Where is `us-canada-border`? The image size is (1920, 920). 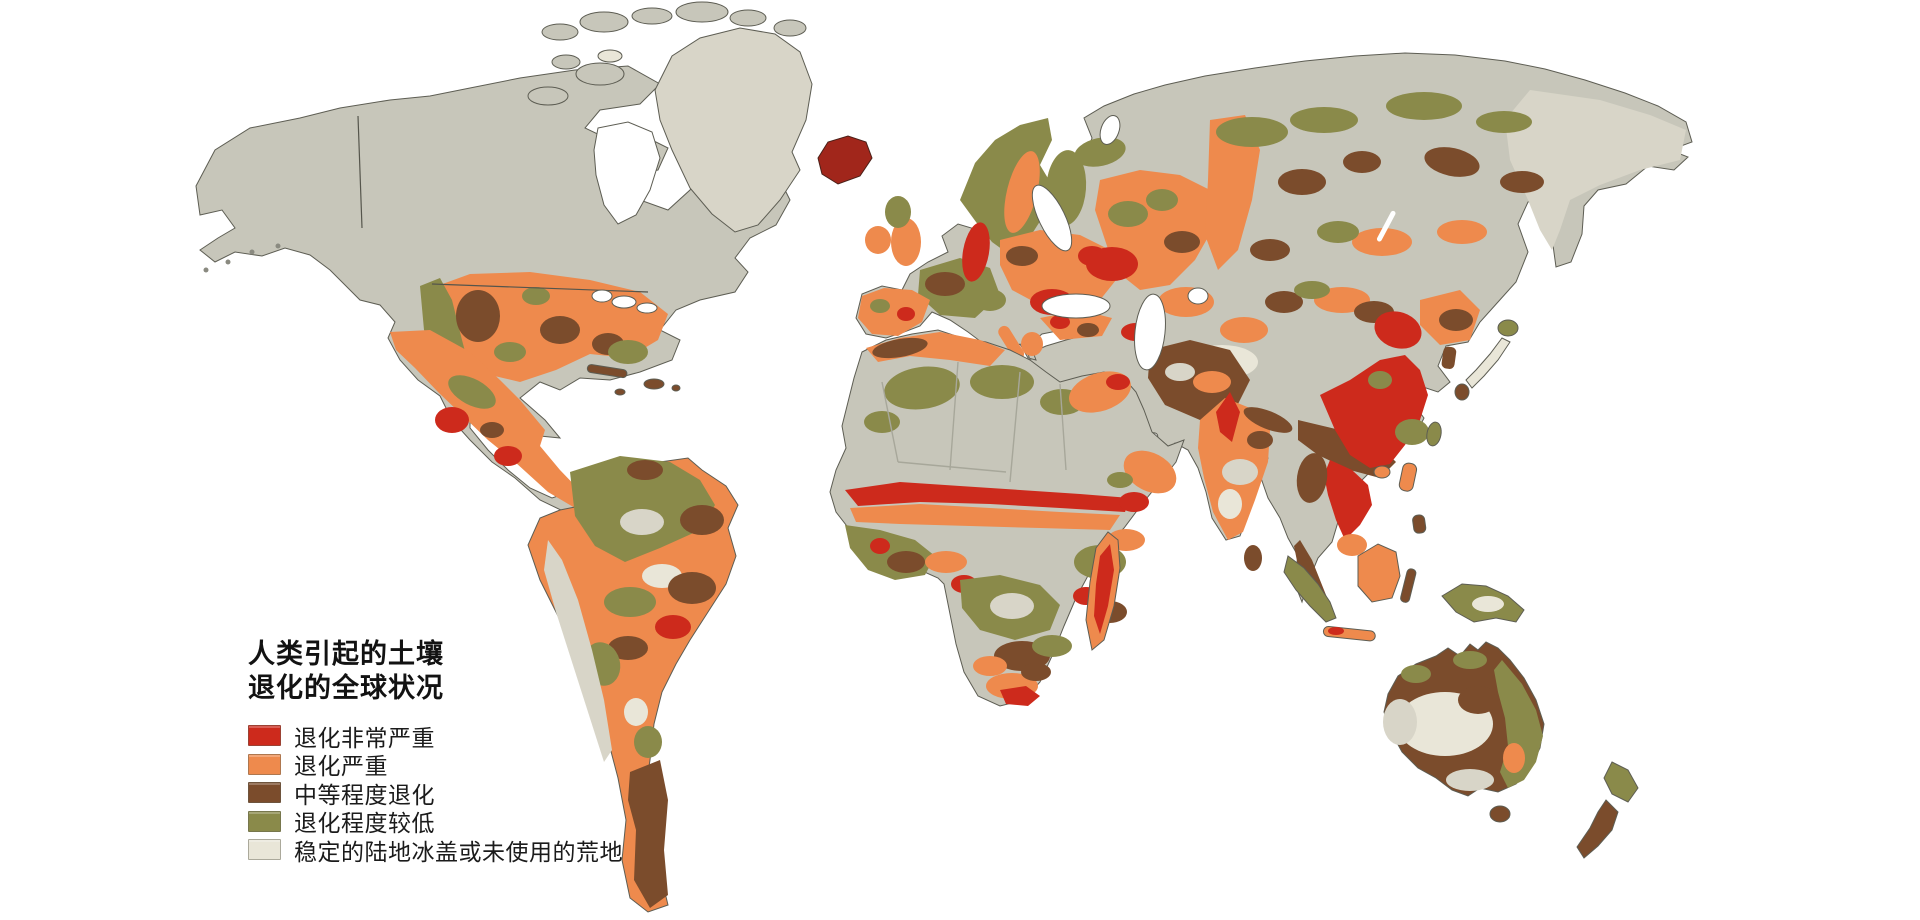 us-canada-border is located at coordinates (540, 288).